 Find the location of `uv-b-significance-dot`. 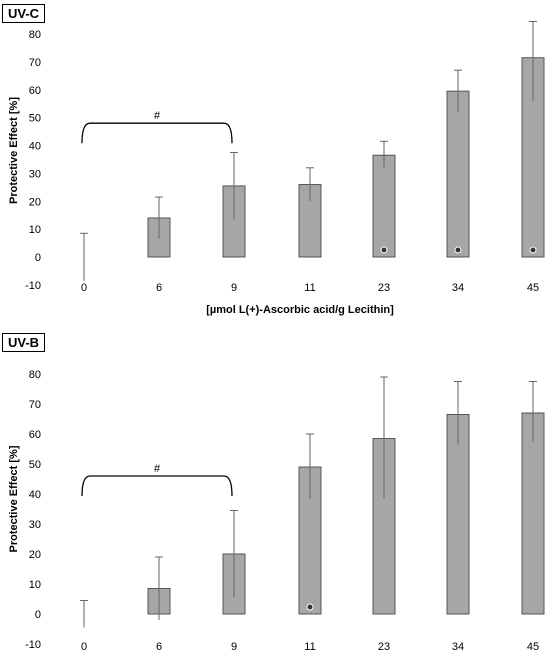

uv-b-significance-dot is located at coordinates (310, 607).